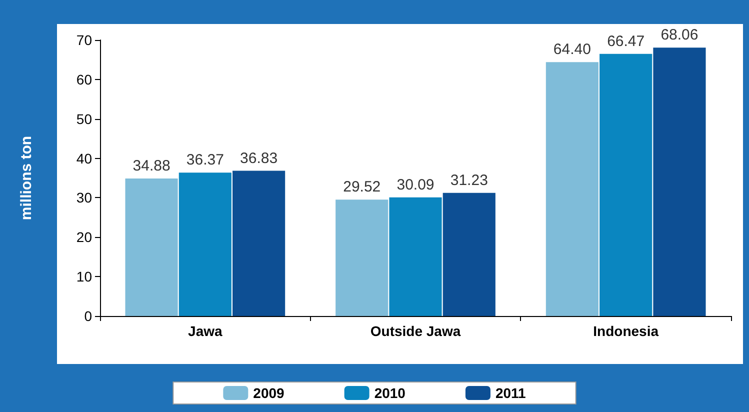 The image size is (749, 412). What do you see at coordinates (205, 160) in the screenshot?
I see `data-label: 36.37` at bounding box center [205, 160].